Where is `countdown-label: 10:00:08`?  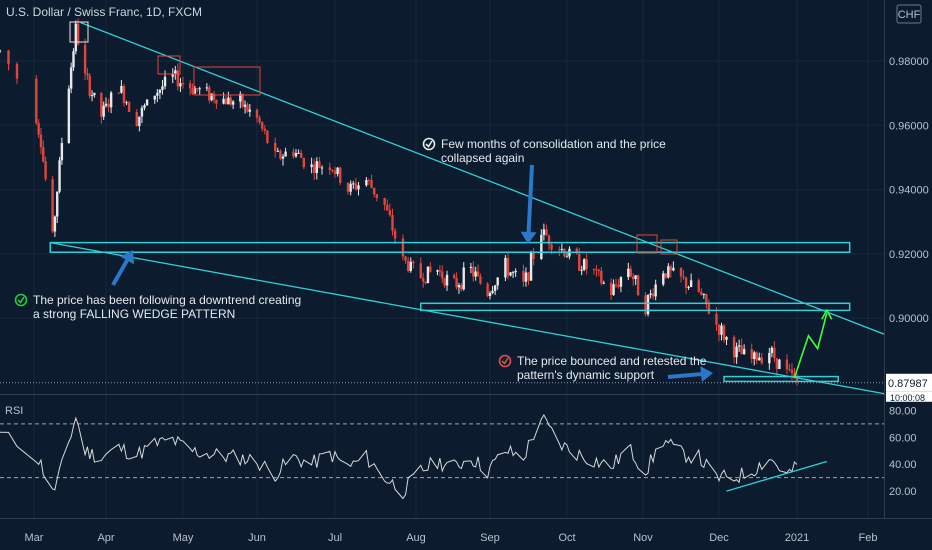
countdown-label: 10:00:08 is located at coordinates (907, 398).